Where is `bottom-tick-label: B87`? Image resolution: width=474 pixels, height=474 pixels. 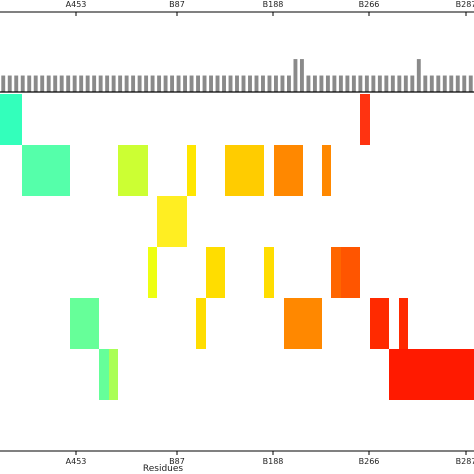
bottom-tick-label: B87 is located at coordinates (177, 461).